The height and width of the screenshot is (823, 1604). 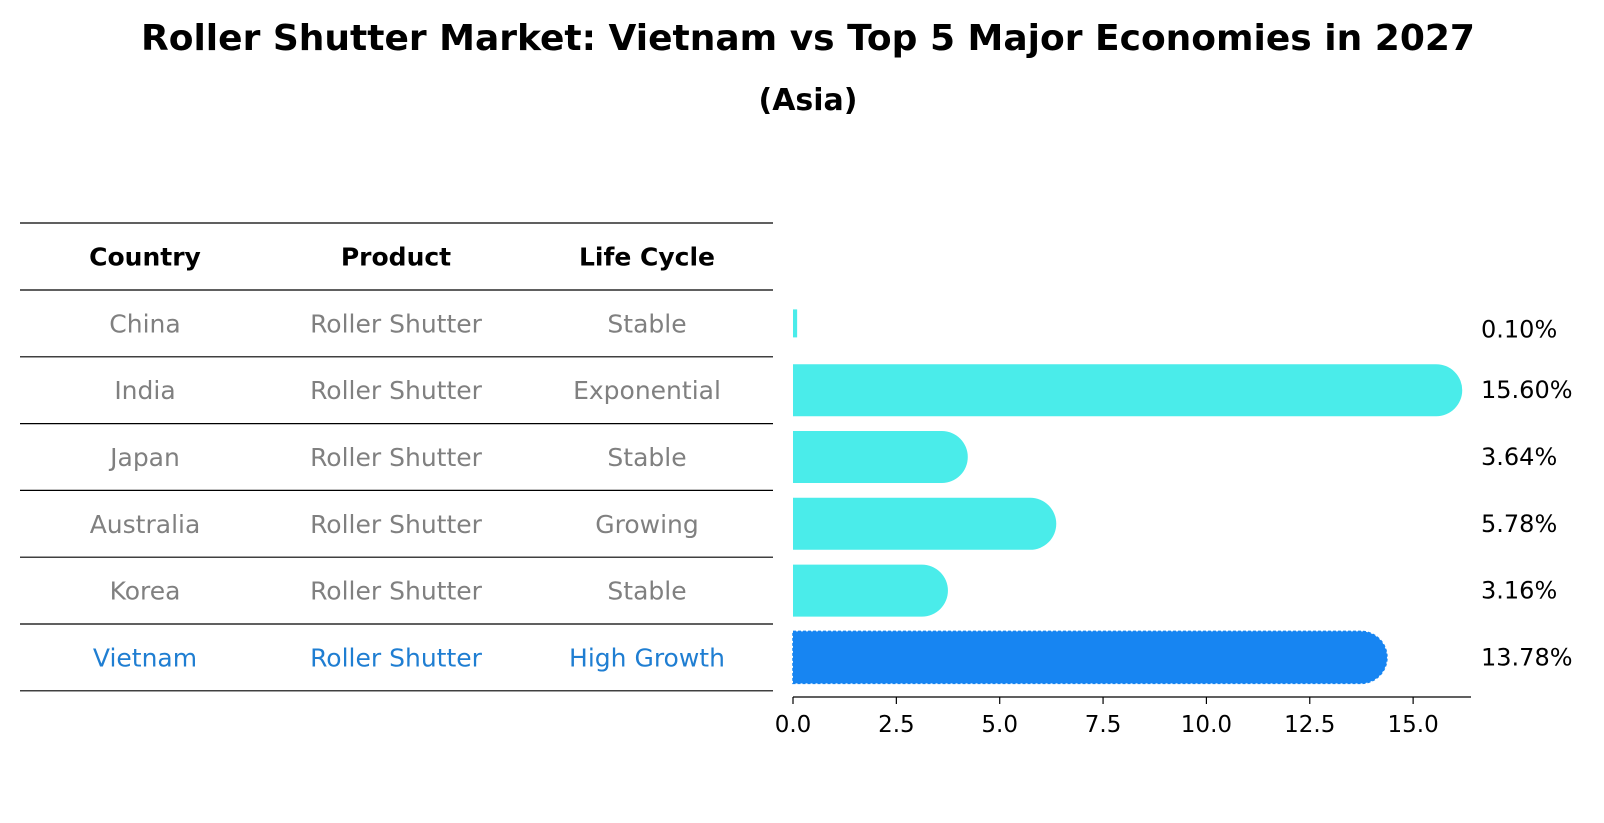 What do you see at coordinates (925, 523) in the screenshot?
I see `bar-australia` at bounding box center [925, 523].